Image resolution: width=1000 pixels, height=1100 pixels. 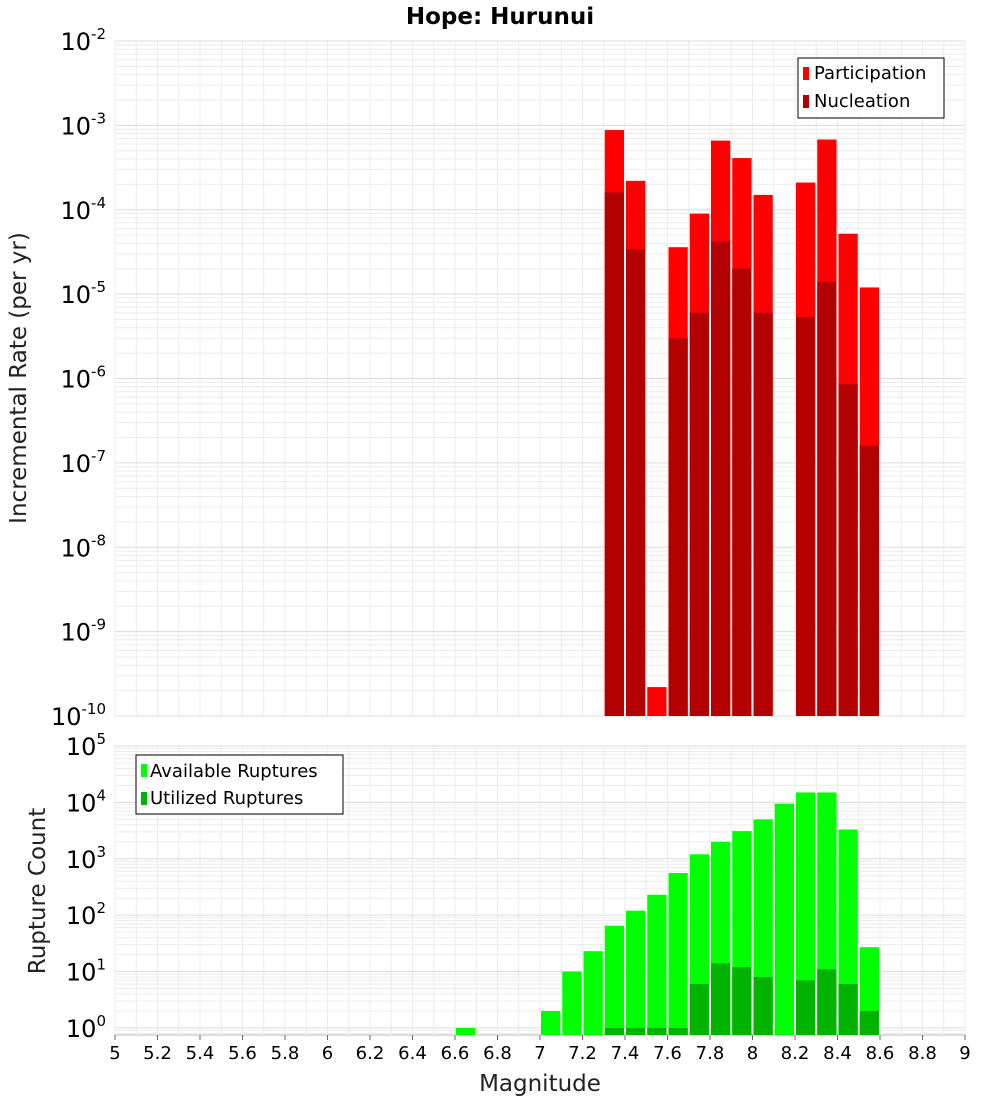 What do you see at coordinates (540, 1084) in the screenshot?
I see `x-axis-label: Magnitude` at bounding box center [540, 1084].